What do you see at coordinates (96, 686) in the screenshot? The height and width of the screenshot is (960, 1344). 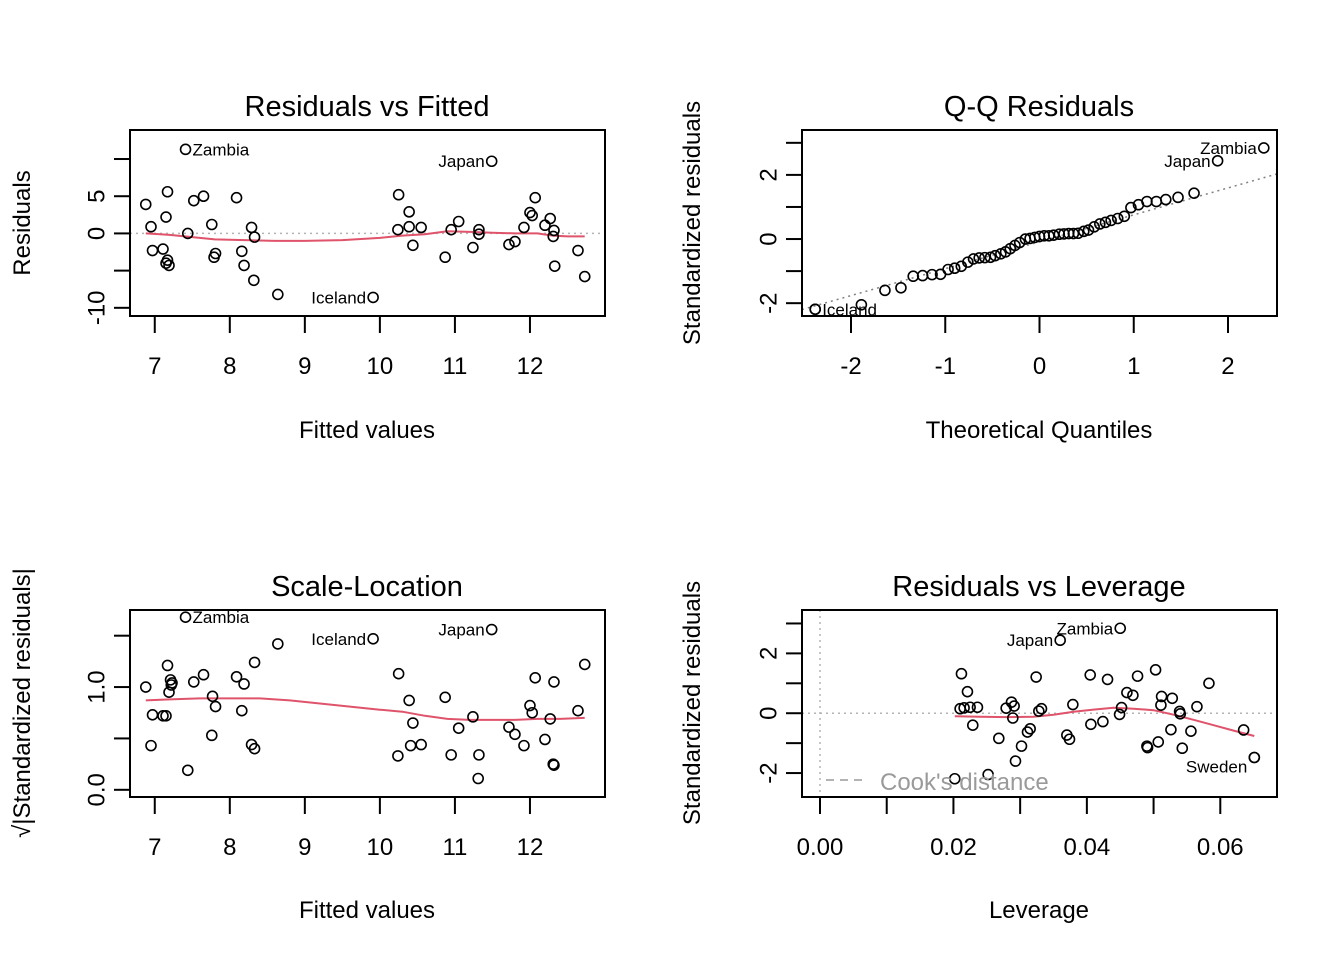 I see `y-tick-label: 1.0` at bounding box center [96, 686].